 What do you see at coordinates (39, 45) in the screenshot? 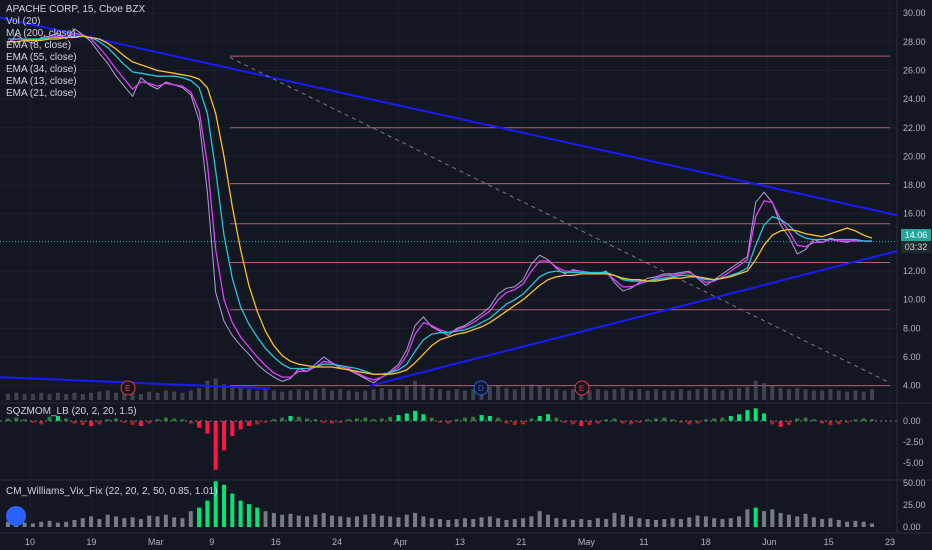
I see `indicator-ema-8: EMA (8, close)` at bounding box center [39, 45].